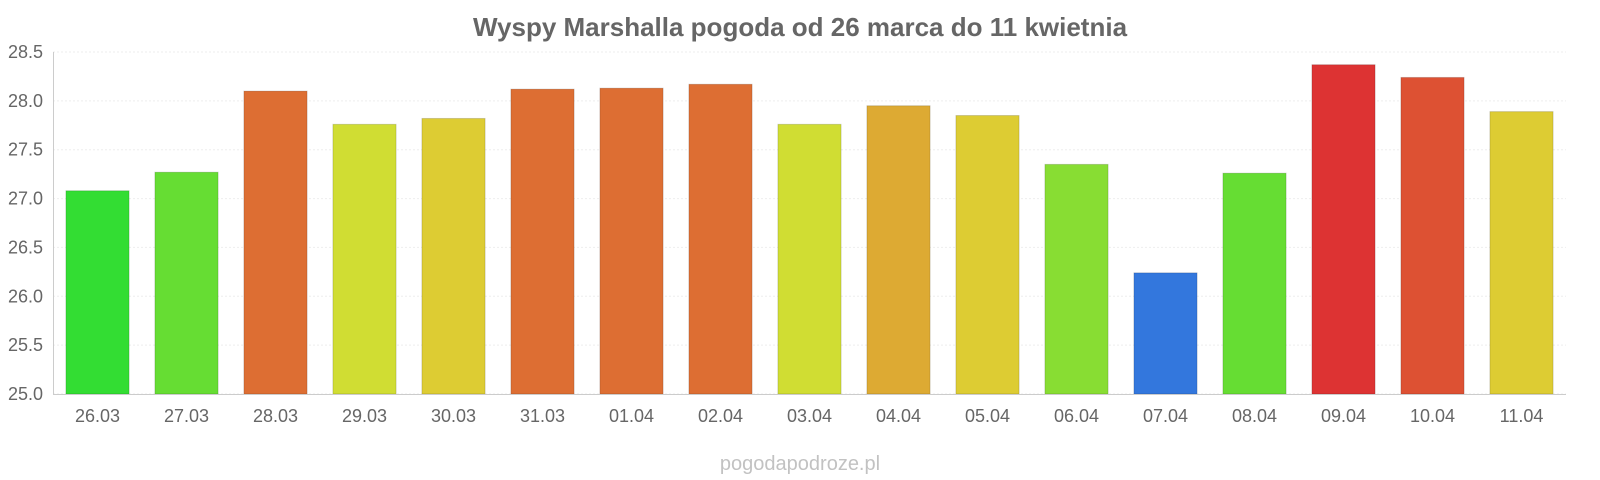  What do you see at coordinates (97, 292) in the screenshot?
I see `bar-26.03` at bounding box center [97, 292].